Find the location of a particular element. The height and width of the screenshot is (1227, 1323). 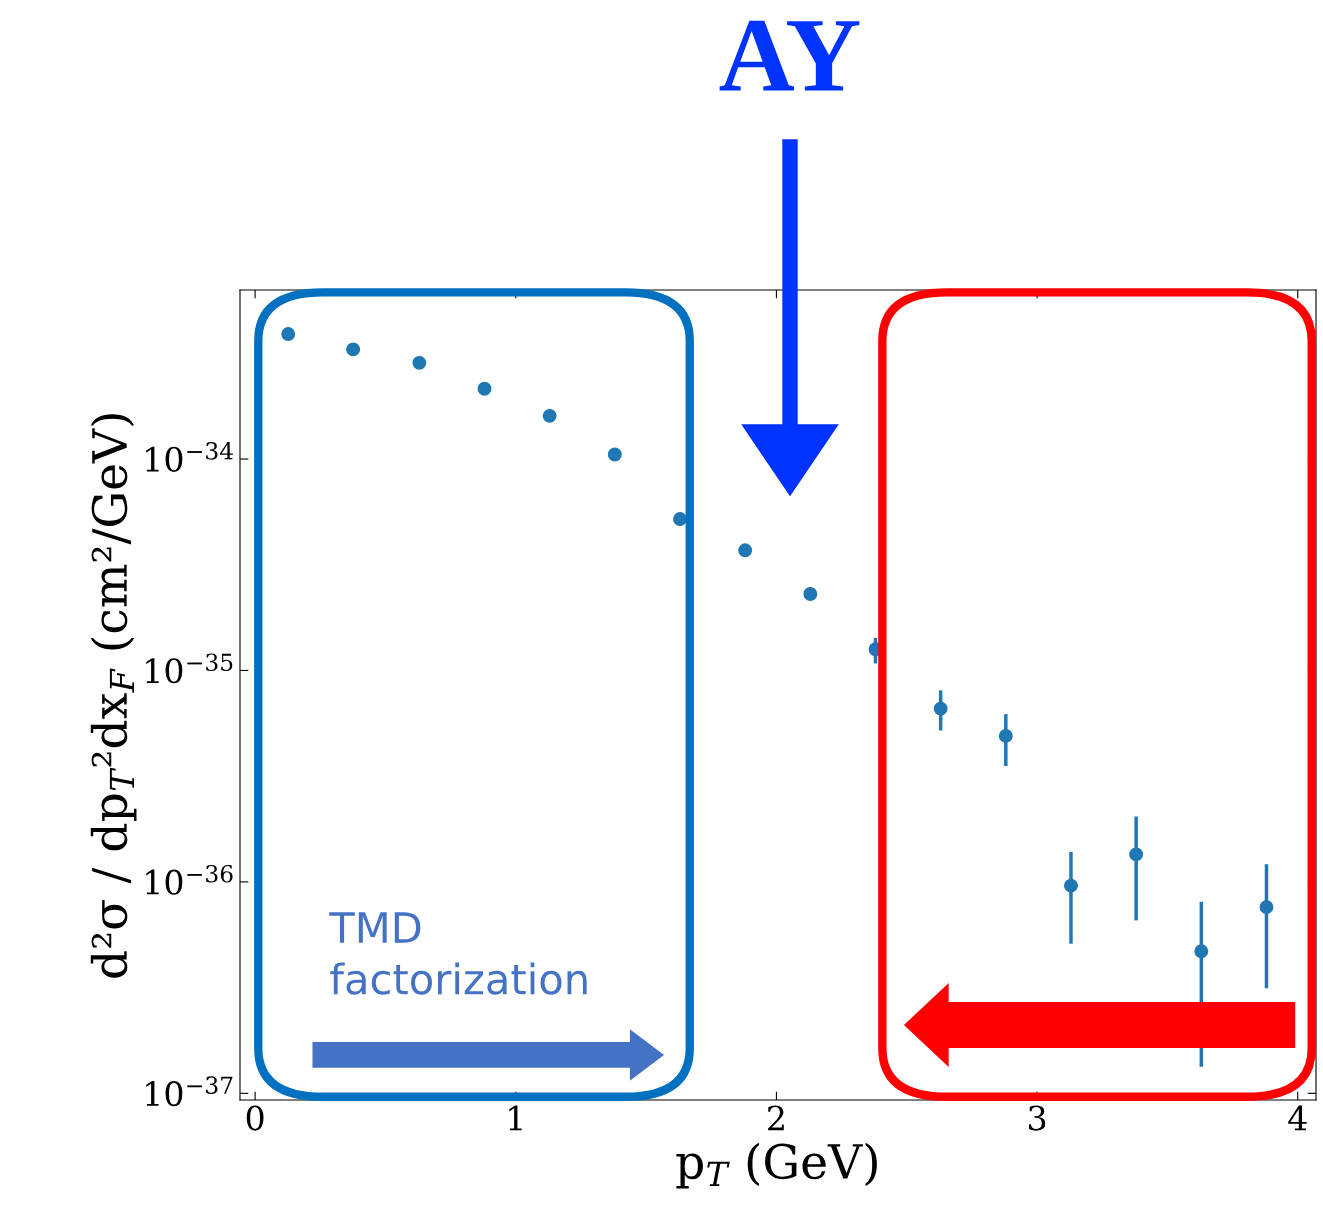

x-tick-label: 4 is located at coordinates (1297, 1118).